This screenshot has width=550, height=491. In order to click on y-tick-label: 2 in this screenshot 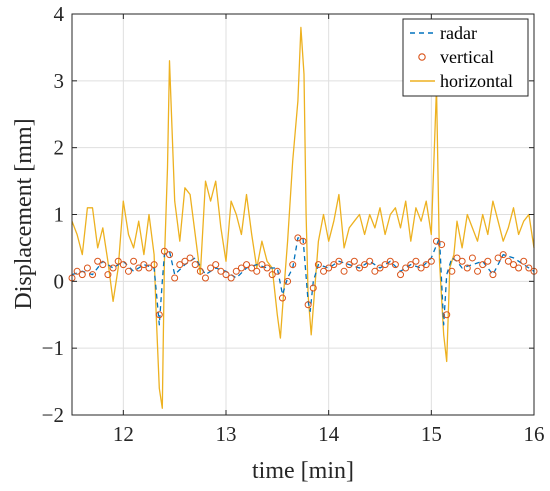, I will do `click(59, 148)`.